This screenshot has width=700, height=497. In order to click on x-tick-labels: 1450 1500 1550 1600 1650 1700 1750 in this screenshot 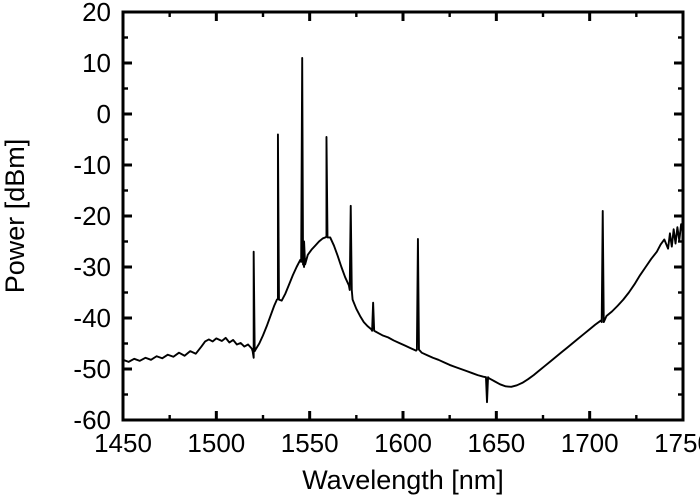, I will do `click(397, 443)`.